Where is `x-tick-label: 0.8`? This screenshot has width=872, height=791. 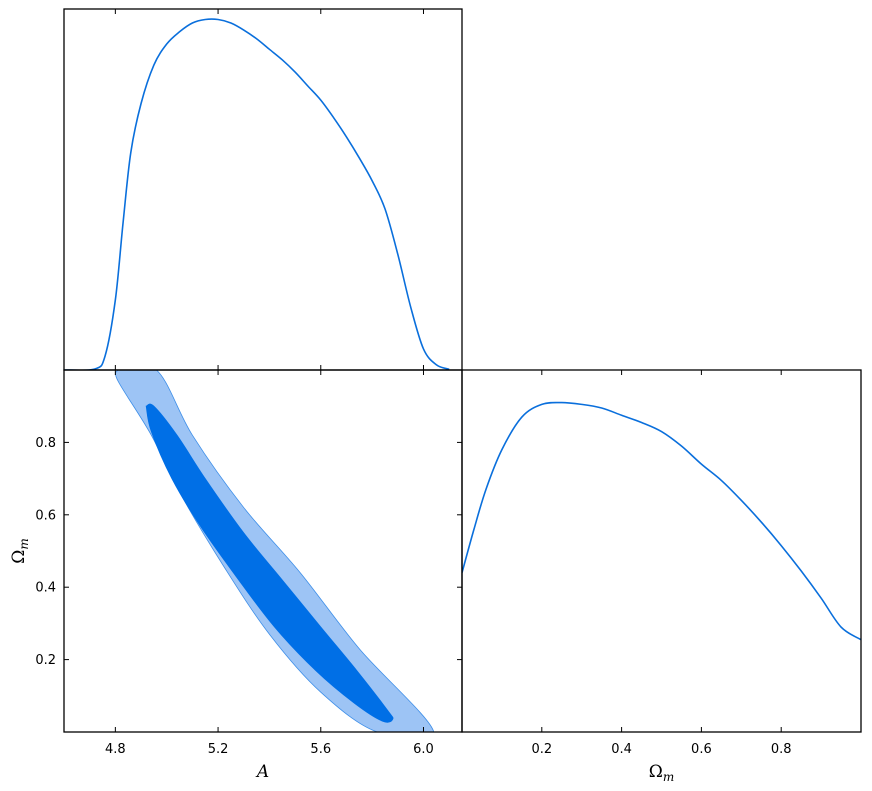
x-tick-label: 0.8 is located at coordinates (781, 749).